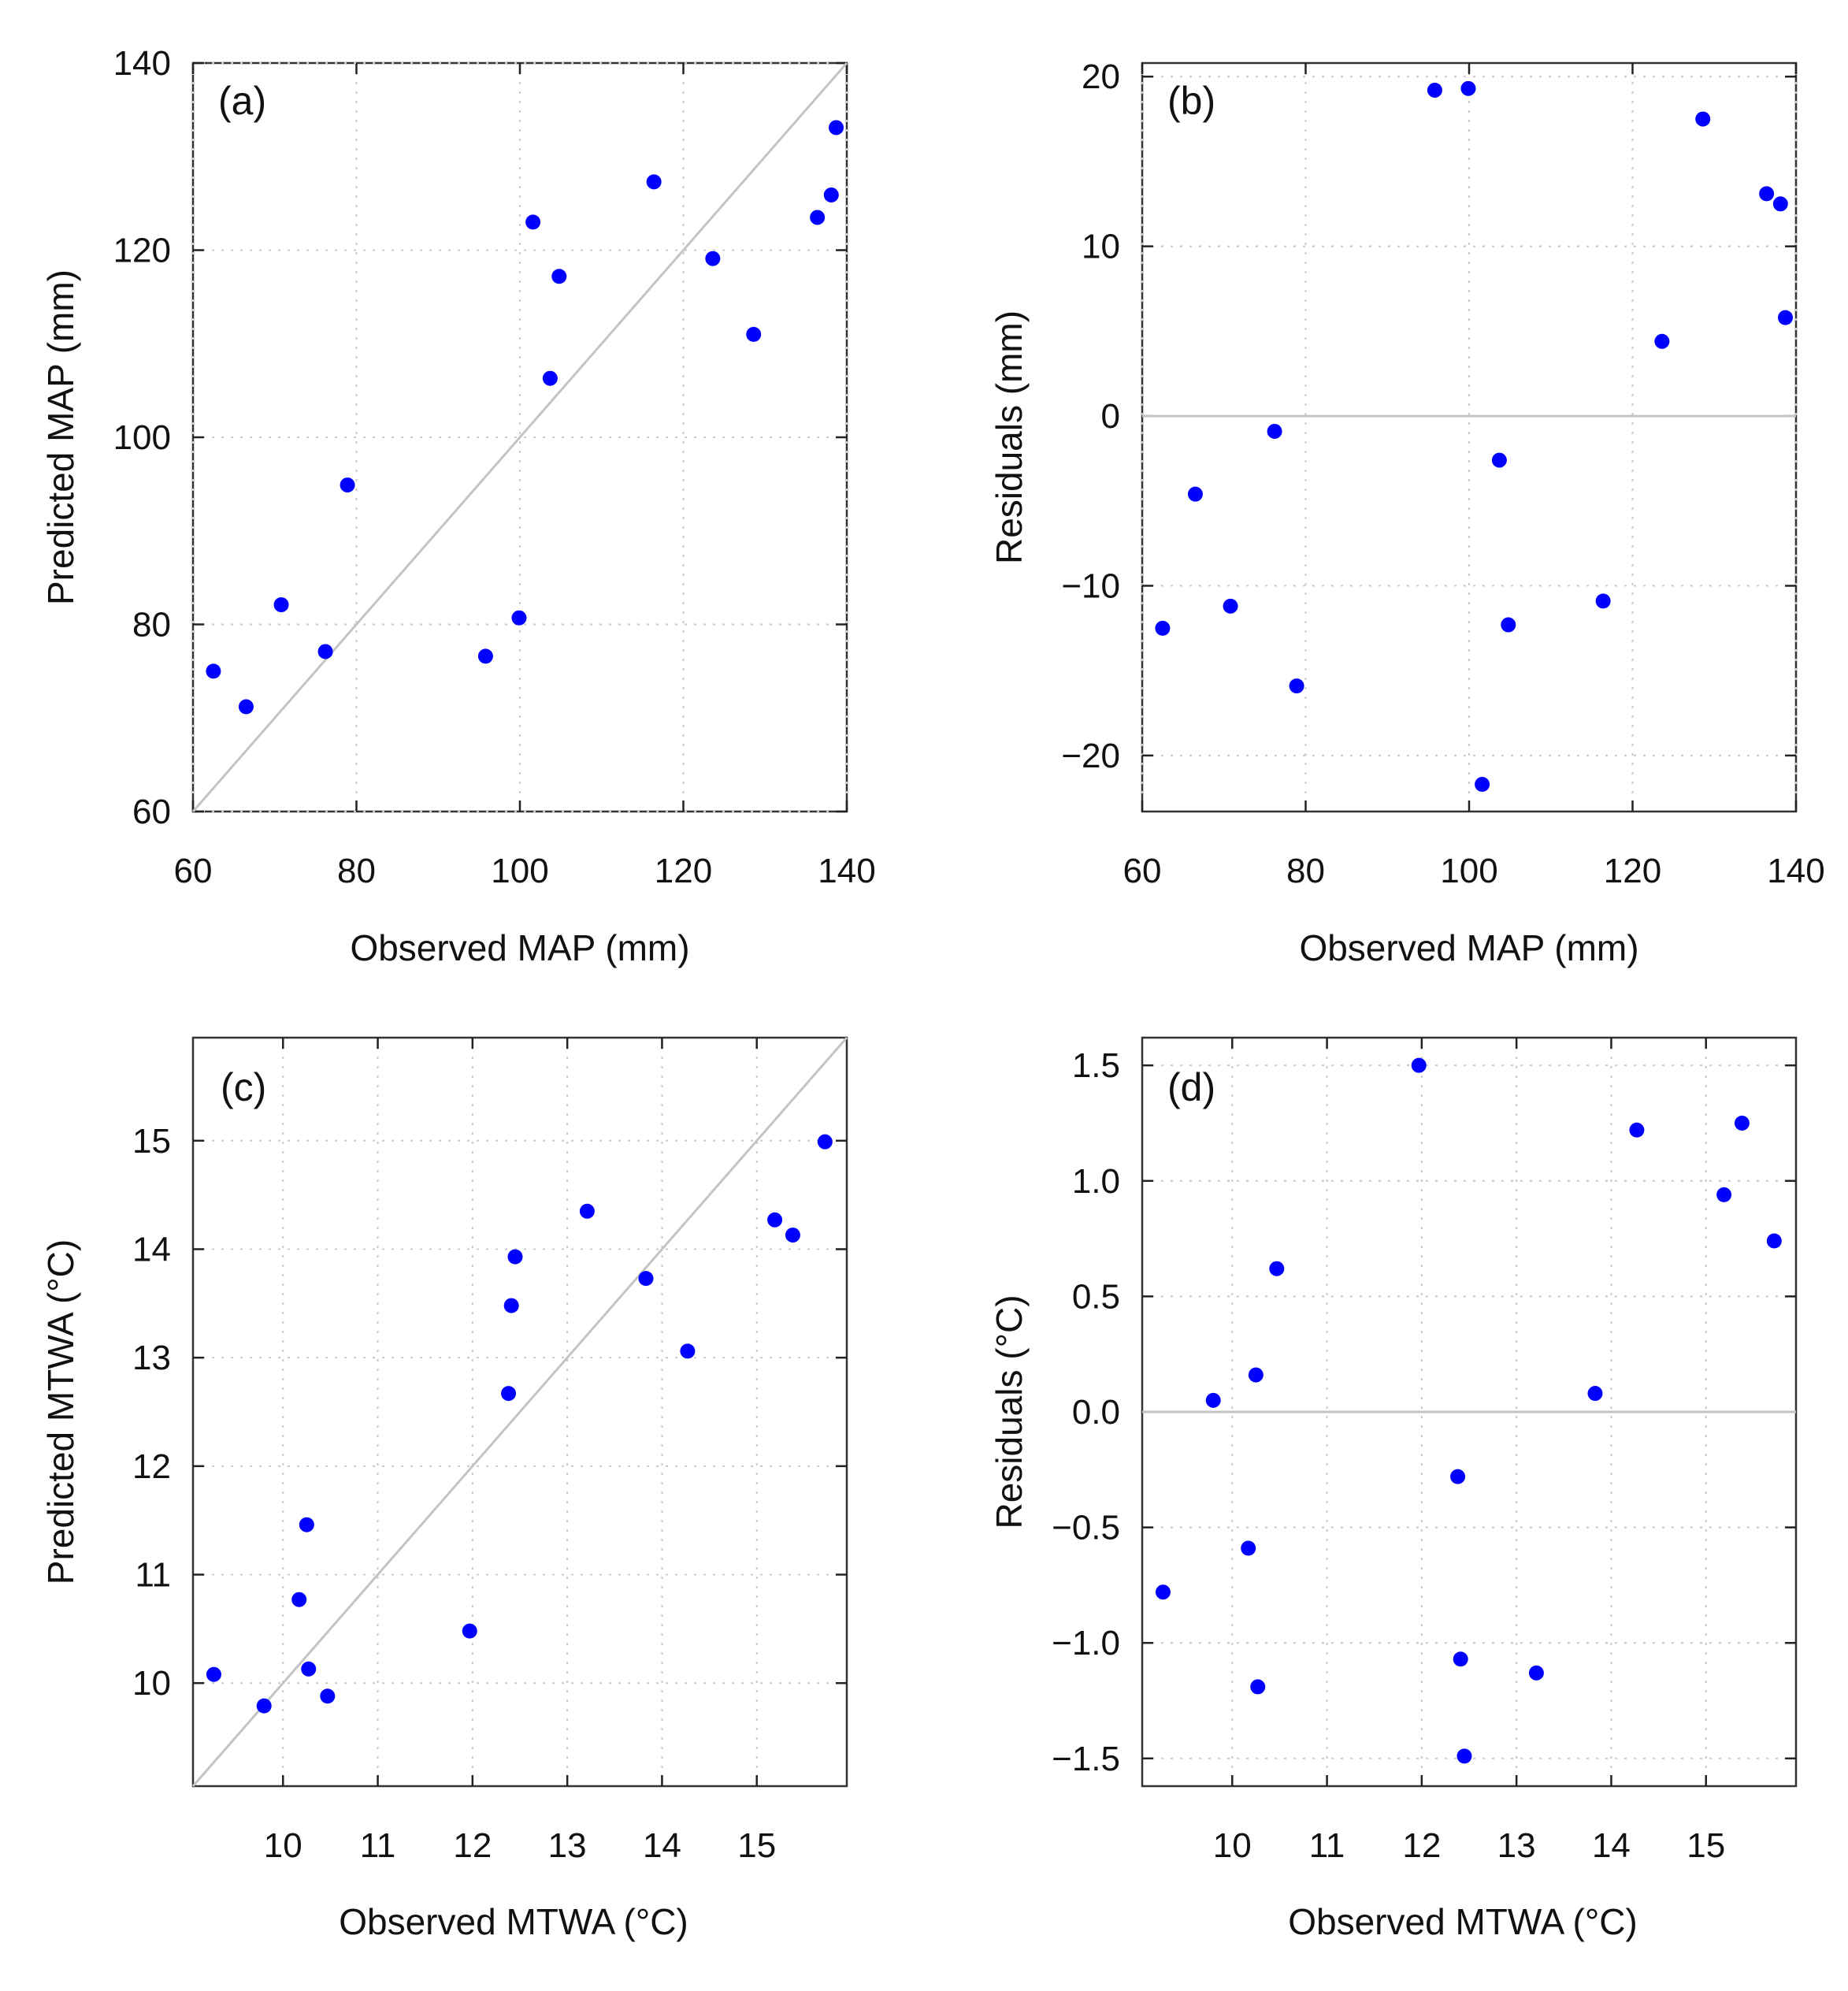 Image resolution: width=1848 pixels, height=1991 pixels. I want to click on panel-c-x-tick-label: 15, so click(756, 1845).